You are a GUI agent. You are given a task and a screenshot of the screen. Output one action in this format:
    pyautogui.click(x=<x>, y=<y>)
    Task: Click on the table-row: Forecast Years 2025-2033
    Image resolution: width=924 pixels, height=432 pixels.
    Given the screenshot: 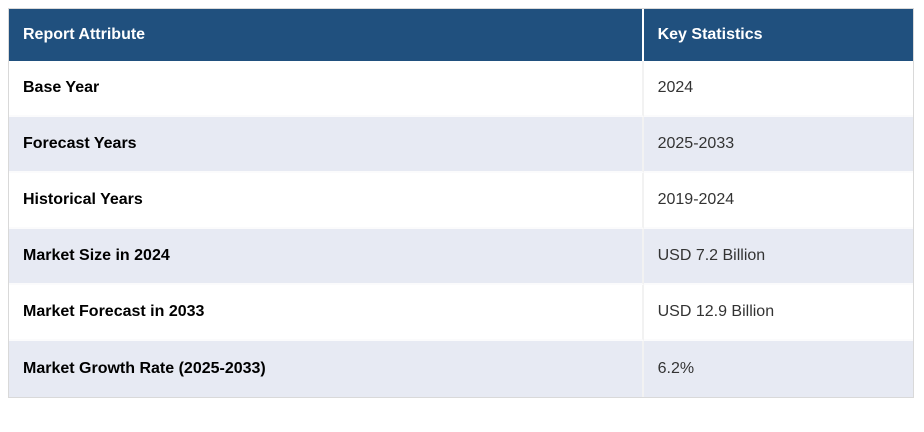 What is the action you would take?
    pyautogui.click(x=461, y=145)
    